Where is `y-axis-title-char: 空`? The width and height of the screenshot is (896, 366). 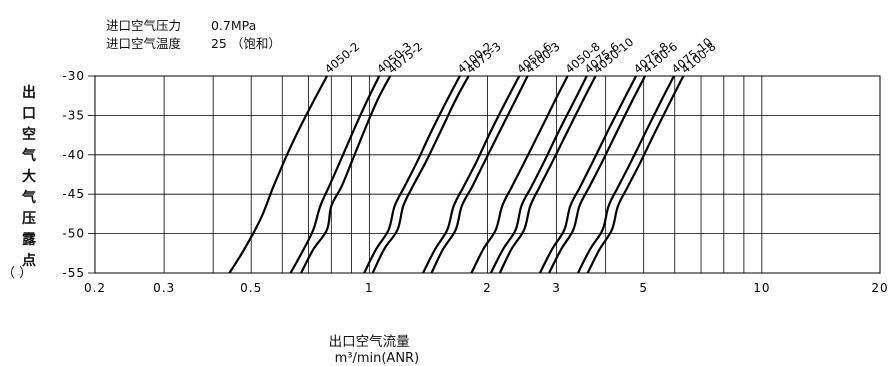 y-axis-title-char: 空 is located at coordinates (29, 135).